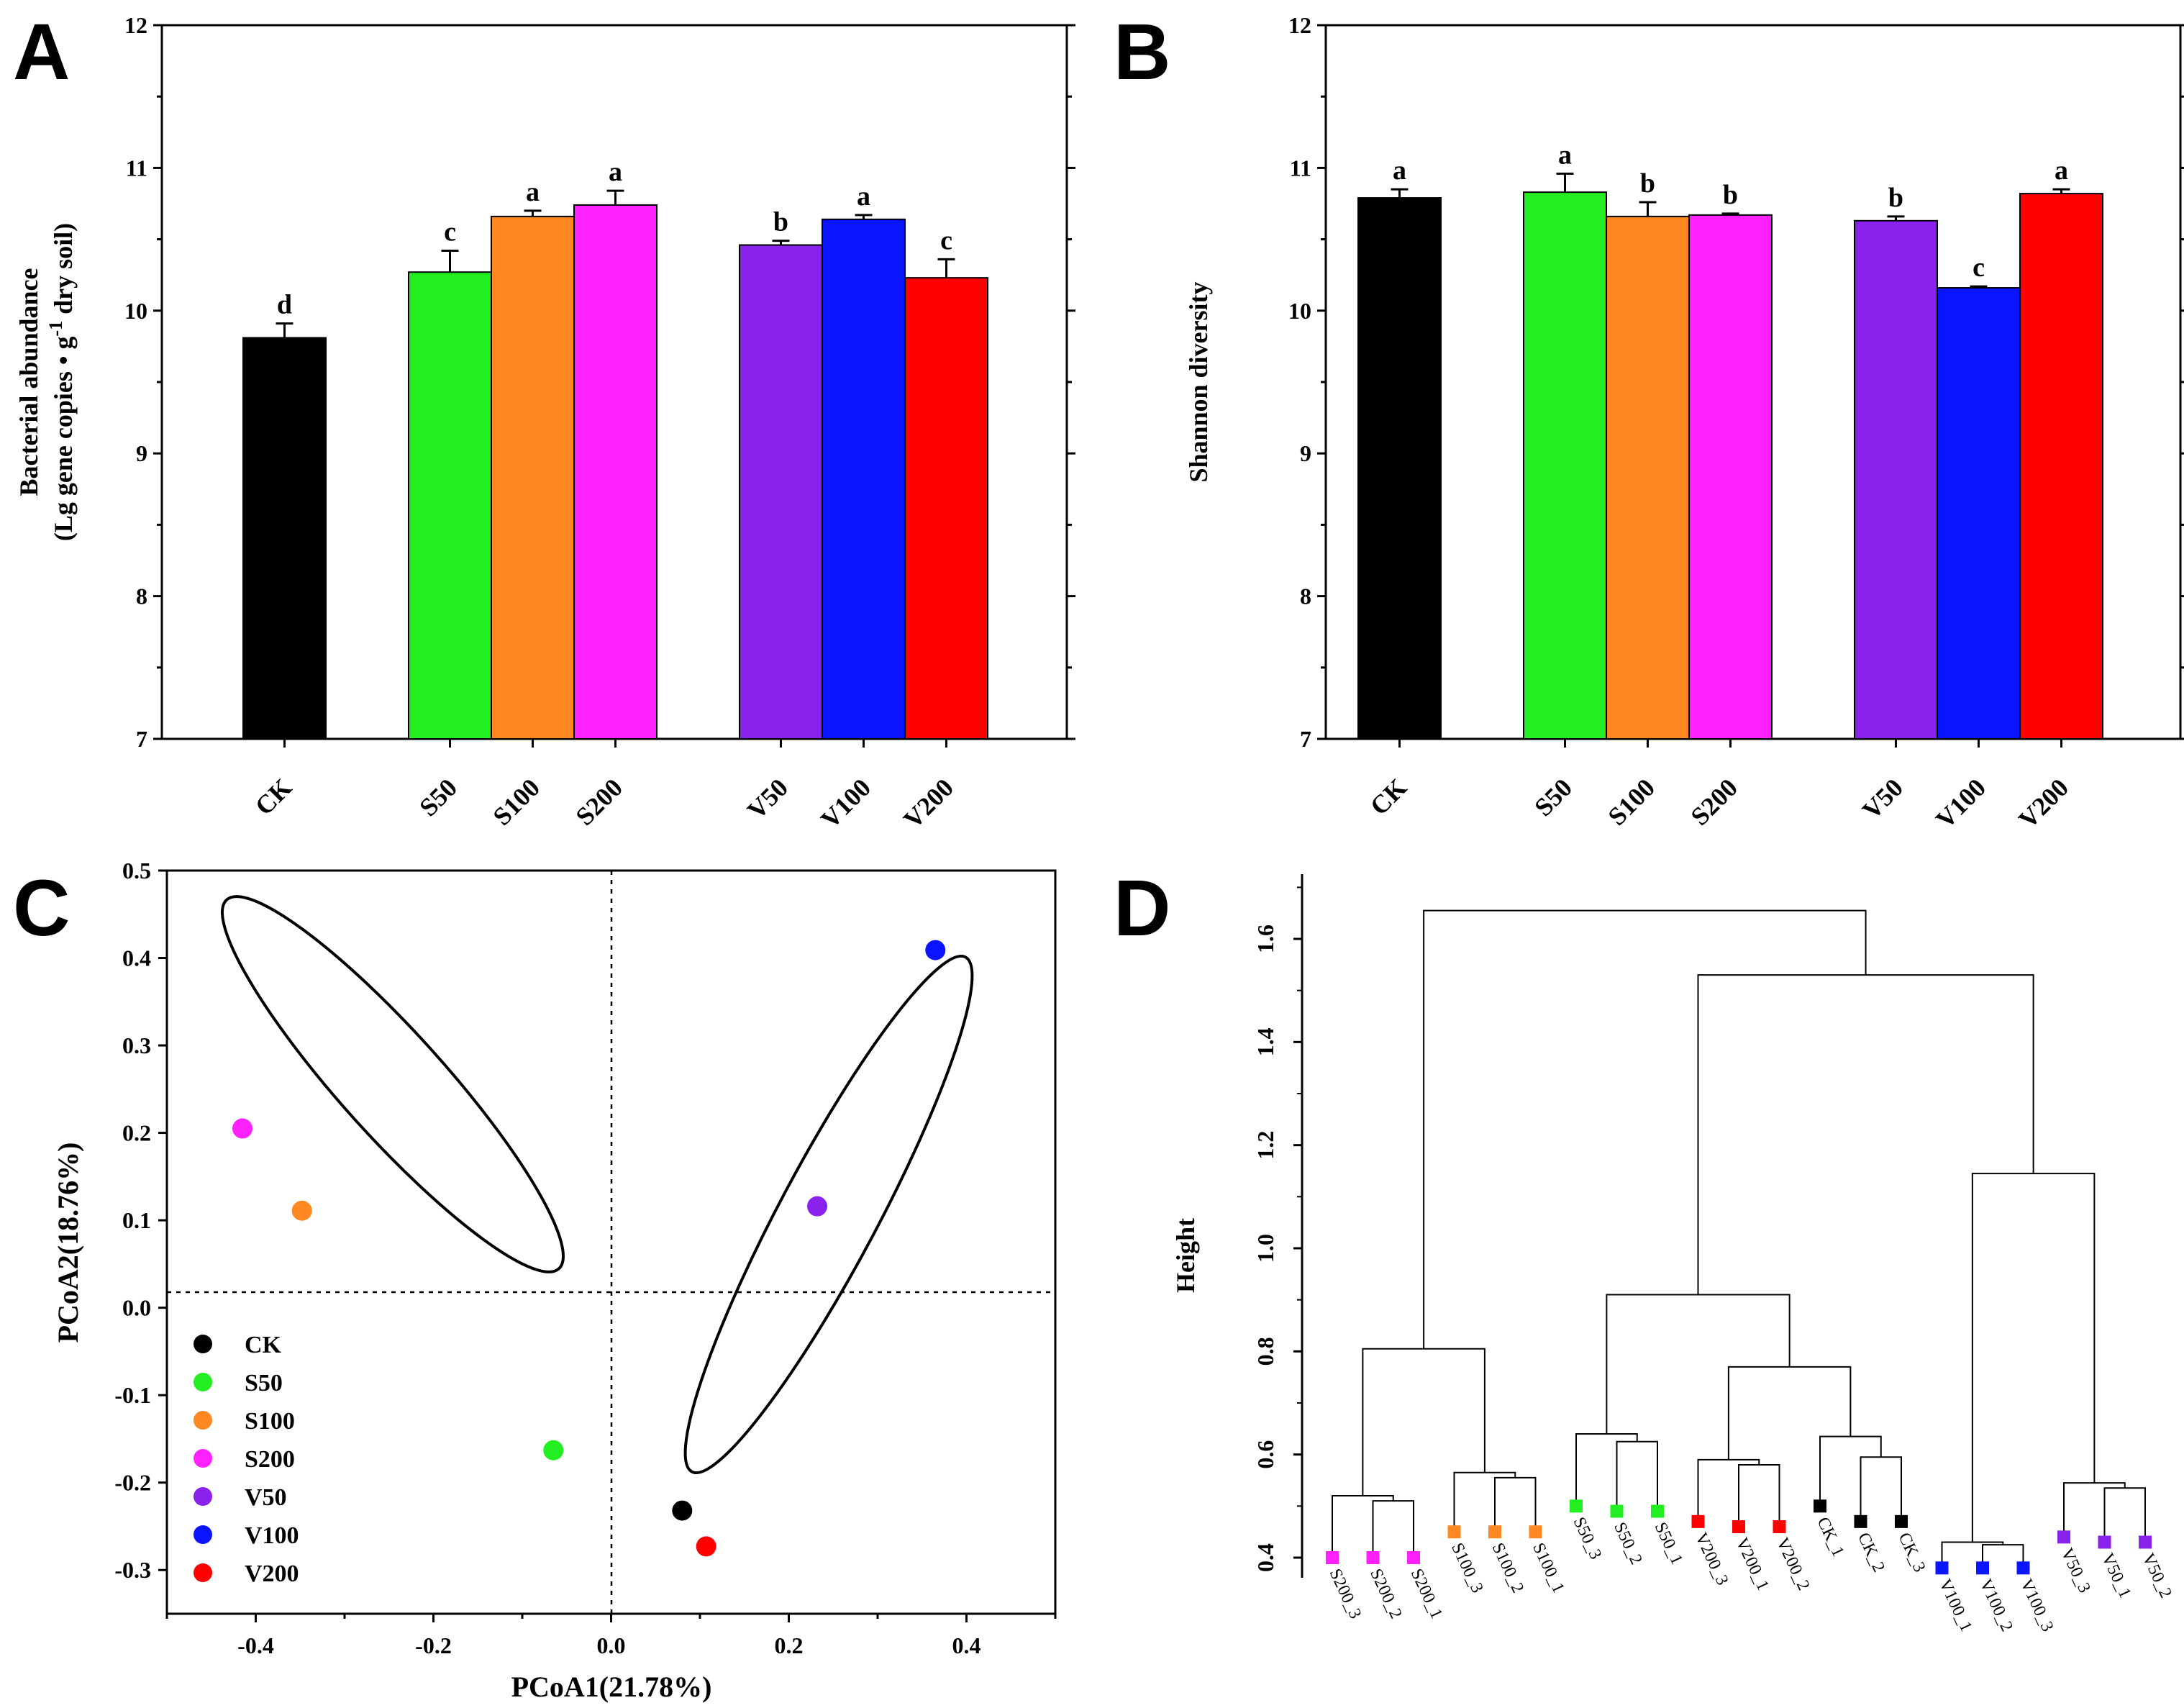  What do you see at coordinates (203, 1535) in the screenshot?
I see `panel-c-legend-marker-v100` at bounding box center [203, 1535].